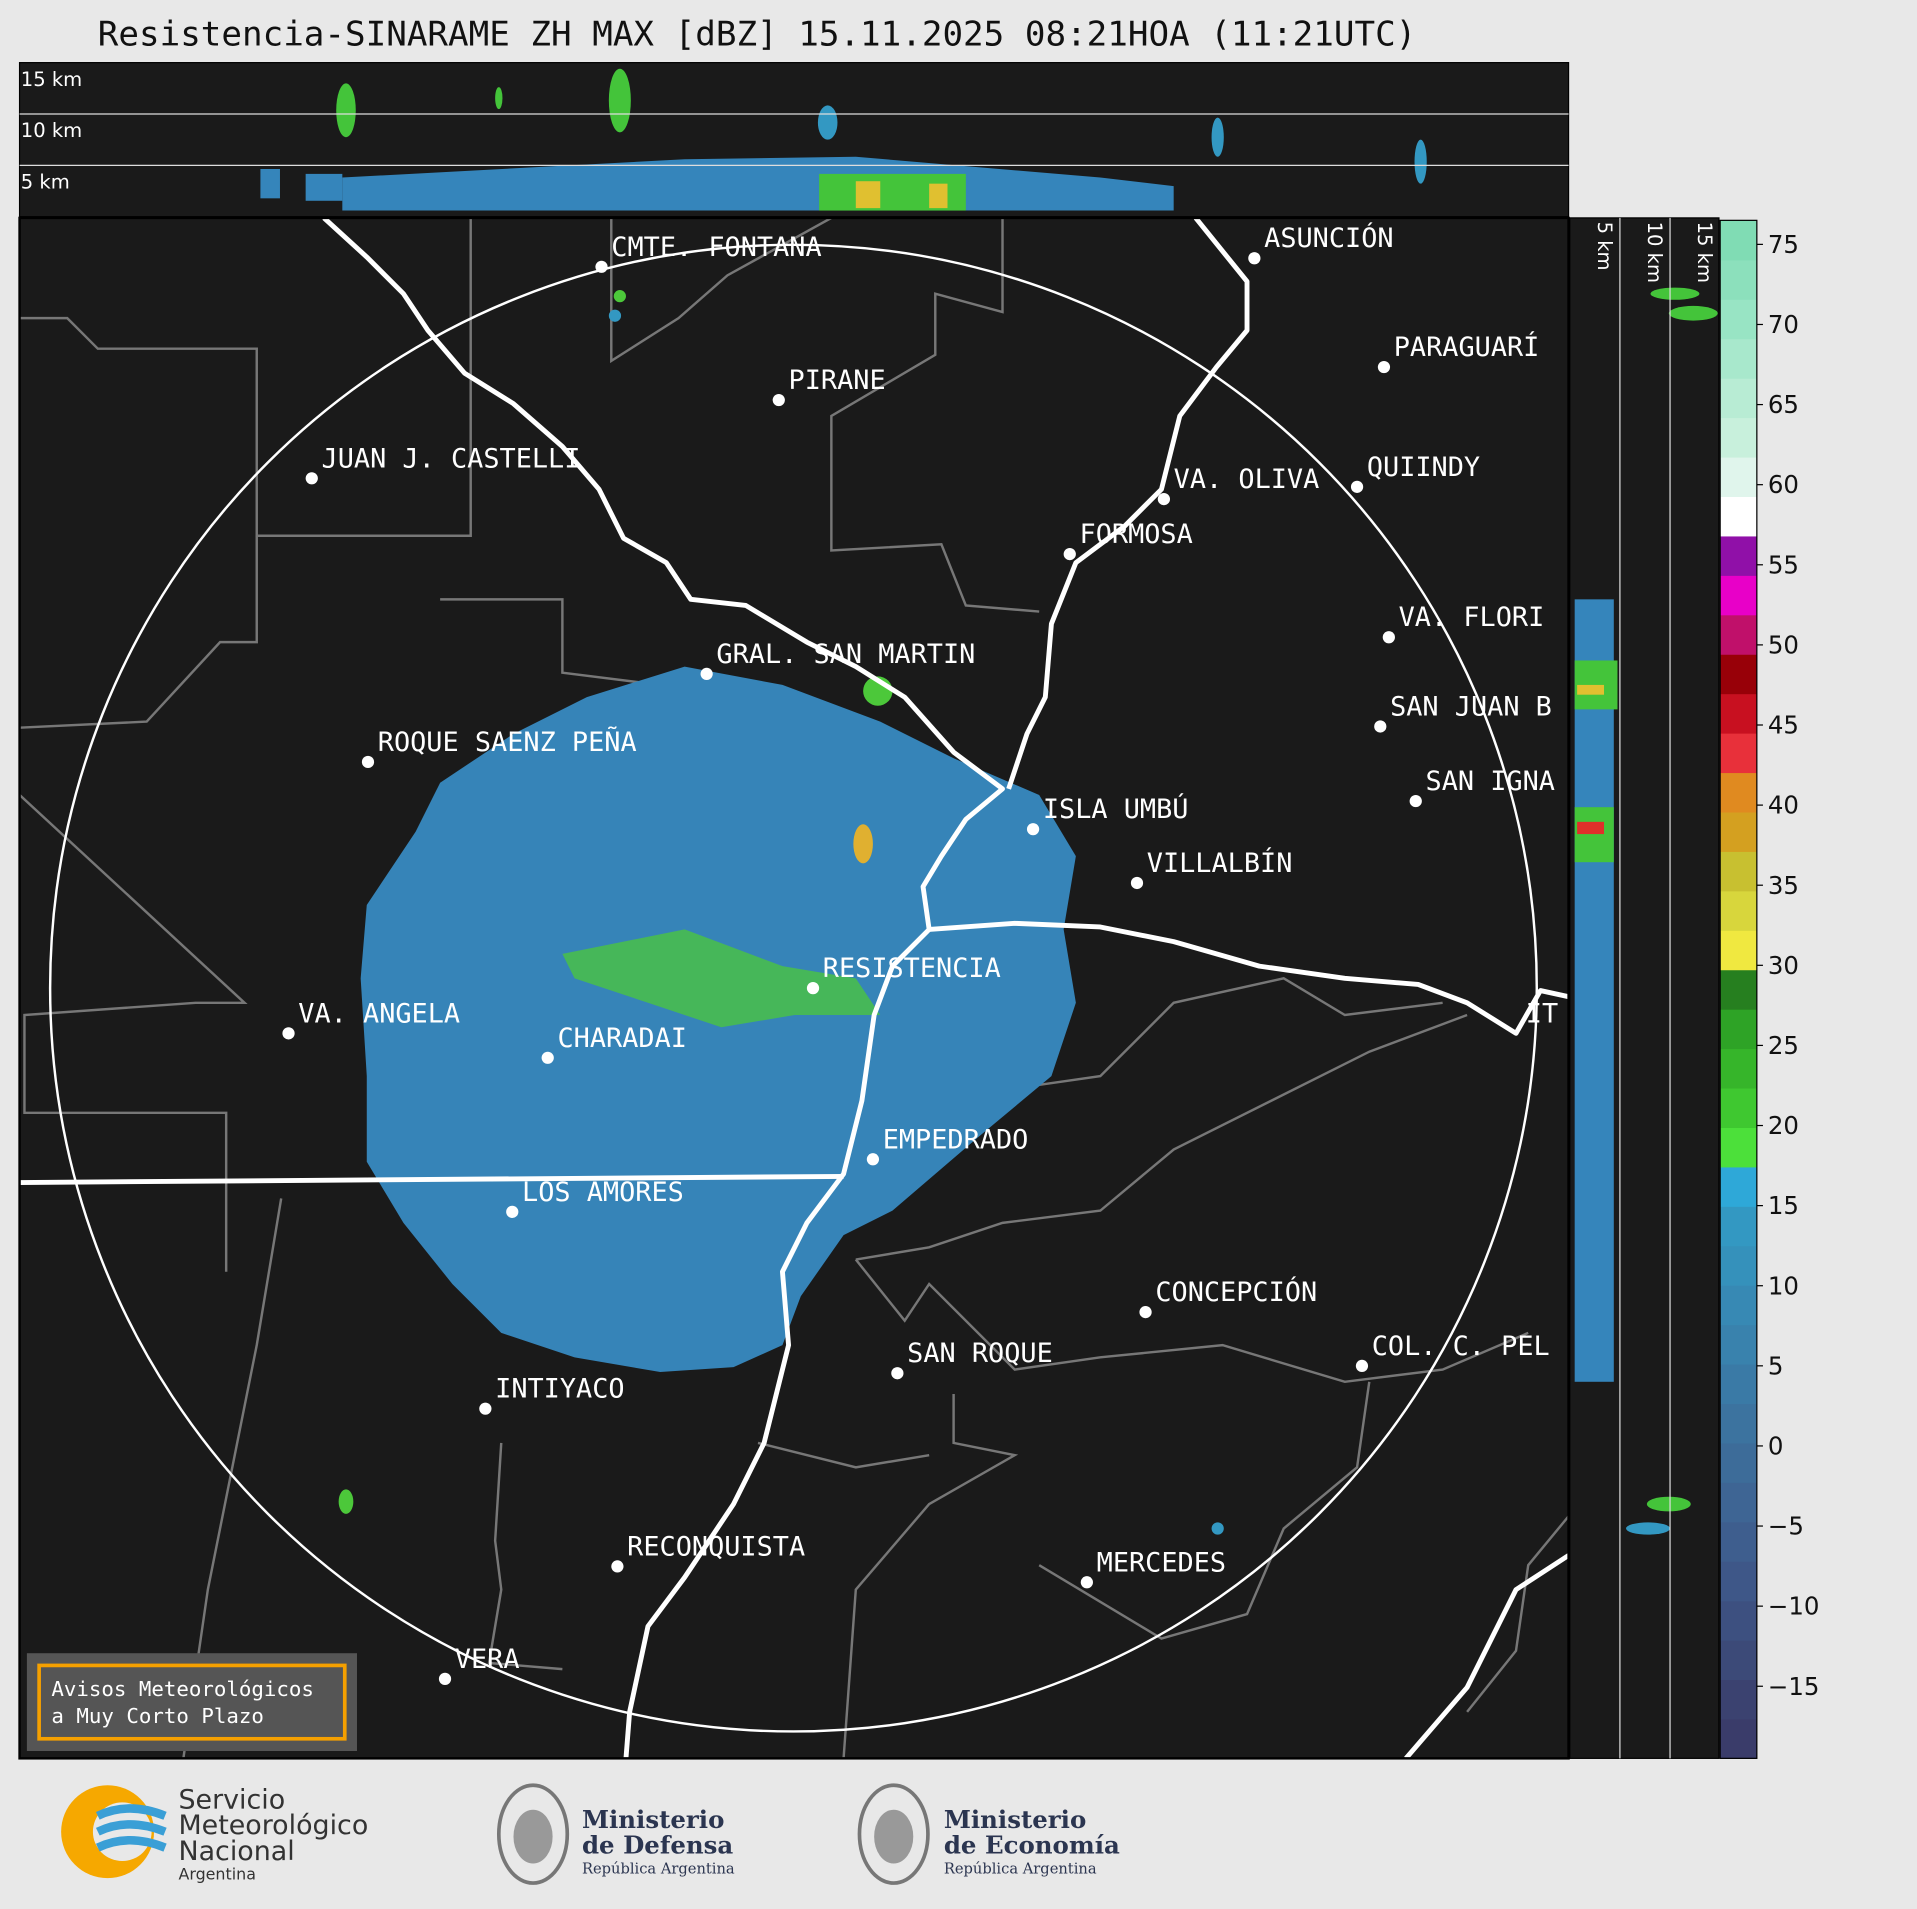  I want to click on colorbar-tick-label: 55, so click(1783, 564).